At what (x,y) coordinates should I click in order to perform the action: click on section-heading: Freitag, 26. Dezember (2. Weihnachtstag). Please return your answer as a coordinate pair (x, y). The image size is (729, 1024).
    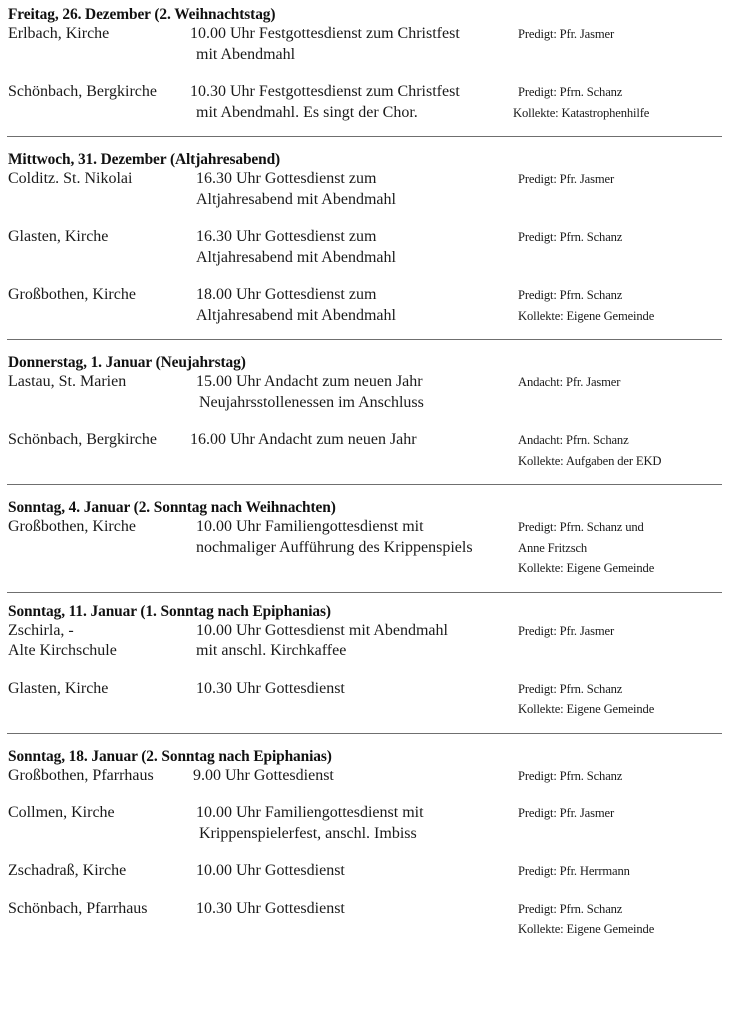
    Looking at the image, I should click on (142, 14).